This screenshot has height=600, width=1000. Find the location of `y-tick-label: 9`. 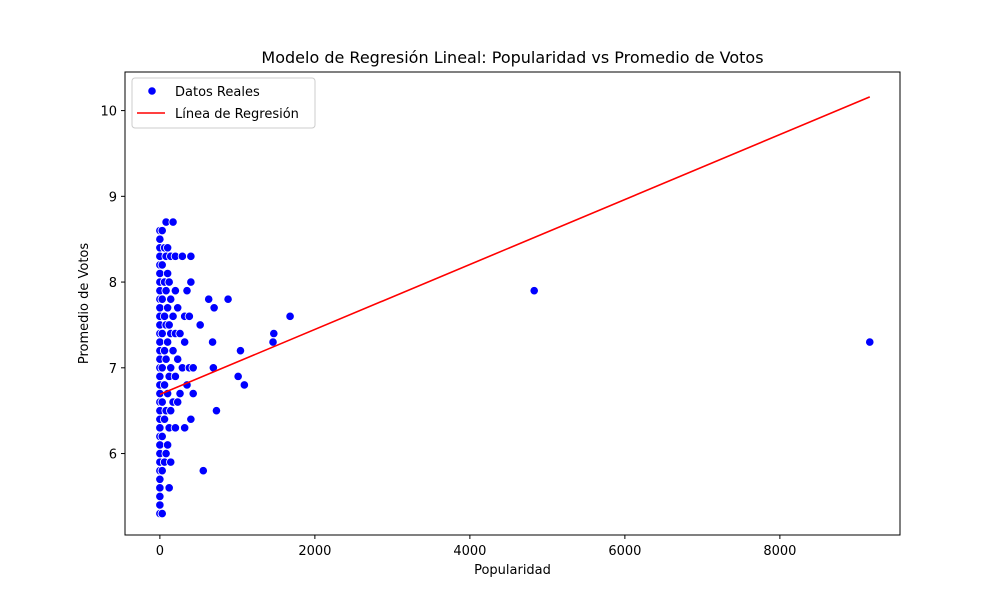

y-tick-label: 9 is located at coordinates (113, 197).